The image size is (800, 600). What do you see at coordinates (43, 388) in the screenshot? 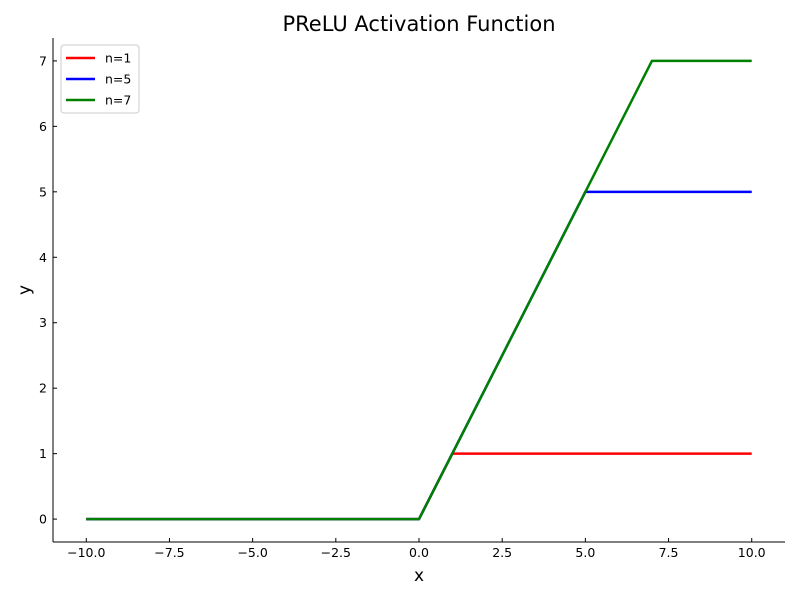
I see `y-tick-label: 2` at bounding box center [43, 388].